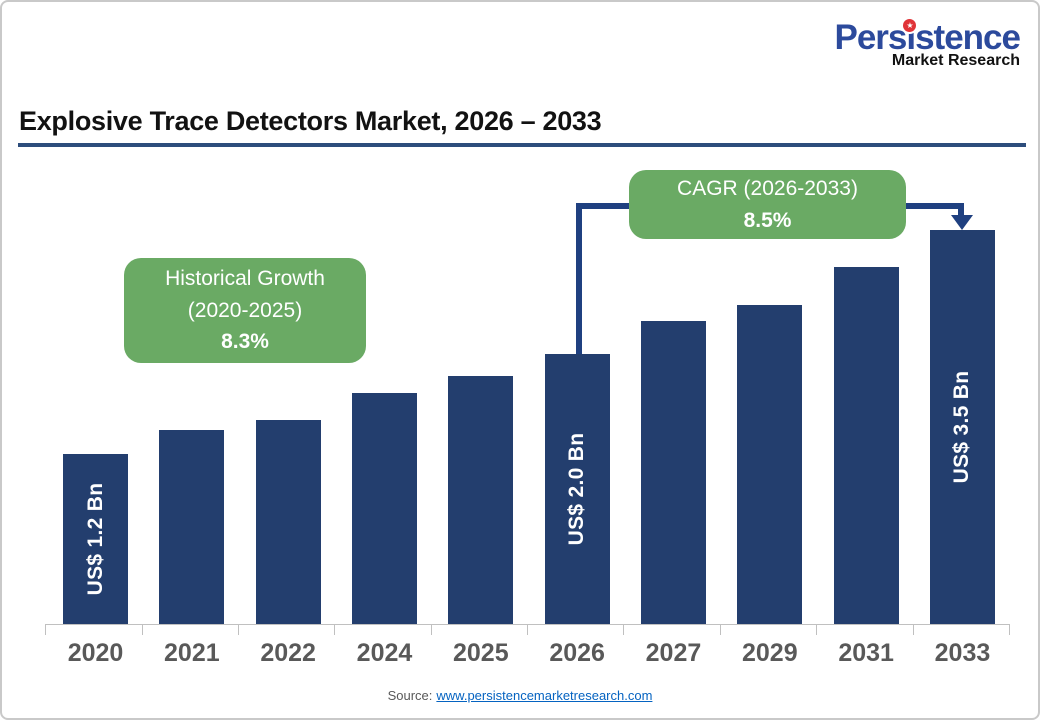 The image size is (1040, 720). What do you see at coordinates (384, 508) in the screenshot?
I see `bar-2024` at bounding box center [384, 508].